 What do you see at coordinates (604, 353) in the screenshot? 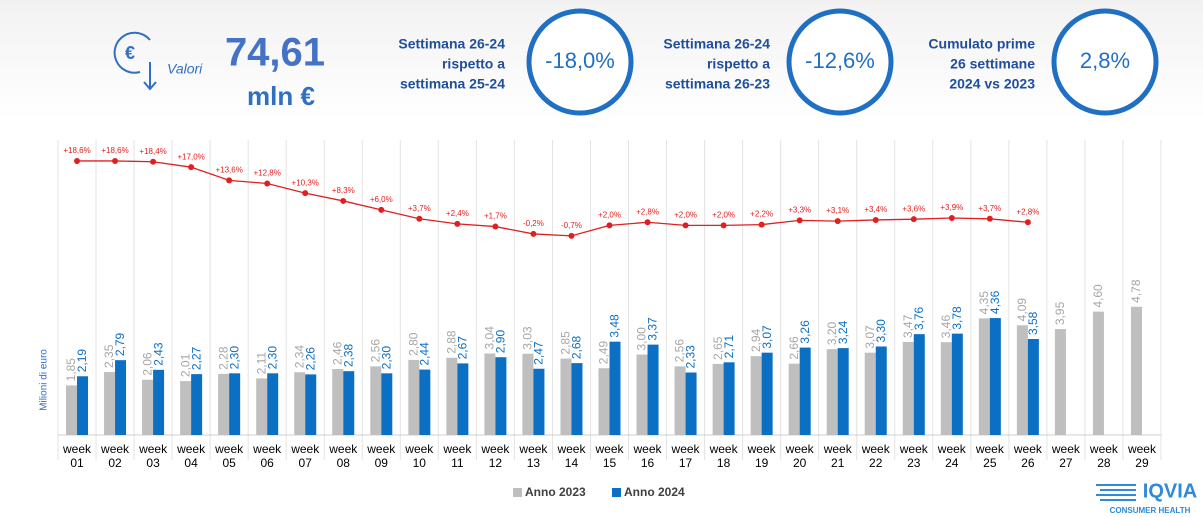
I see `bar-value-label: 2,49` at bounding box center [604, 353].